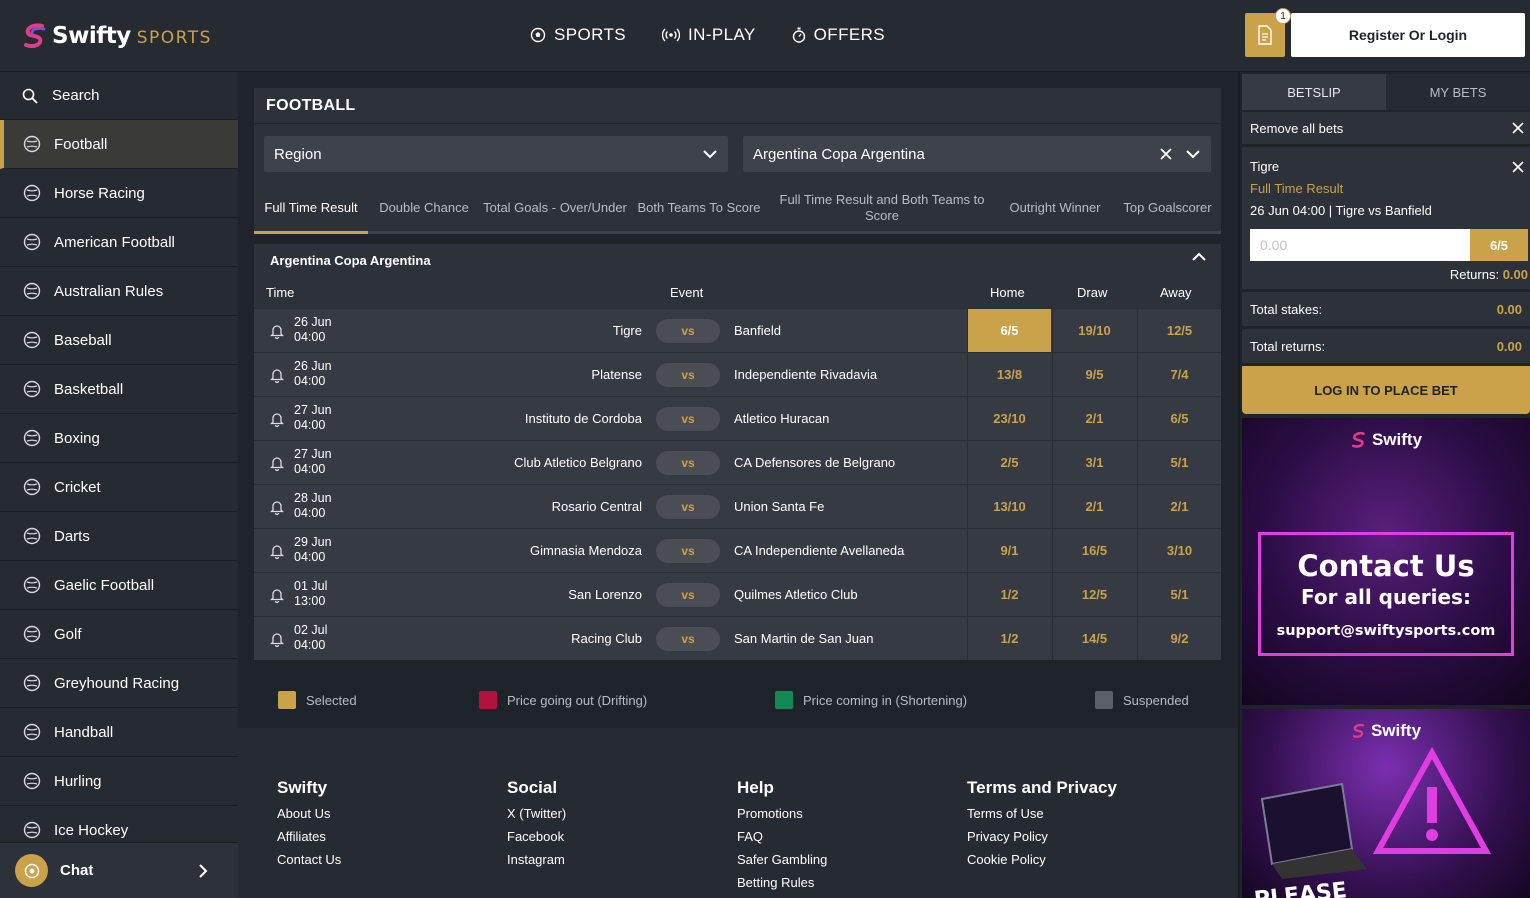 This screenshot has height=898, width=1530. I want to click on away-team: Union Santa Fe, so click(779, 506).